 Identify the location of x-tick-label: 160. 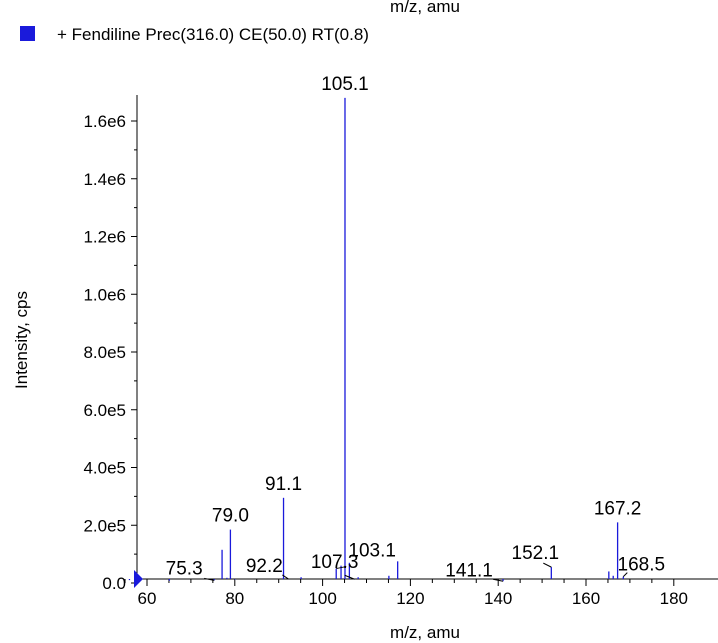
(586, 598).